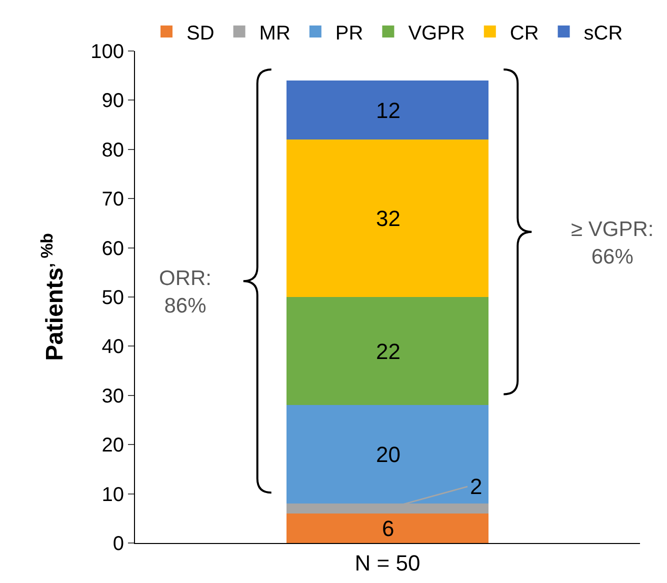 This screenshot has width=667, height=583. What do you see at coordinates (436, 33) in the screenshot?
I see `legend-label: VGPR` at bounding box center [436, 33].